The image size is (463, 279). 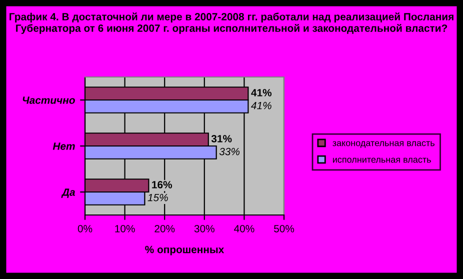 I want to click on y-tick-label: Да, so click(x=68, y=193).